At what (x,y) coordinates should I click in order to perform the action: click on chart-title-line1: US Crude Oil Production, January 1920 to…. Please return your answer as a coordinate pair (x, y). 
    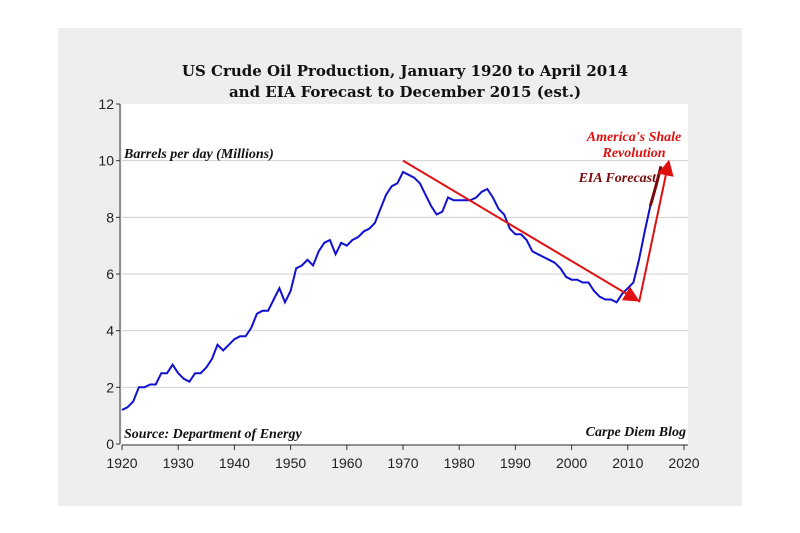
    Looking at the image, I should click on (405, 71).